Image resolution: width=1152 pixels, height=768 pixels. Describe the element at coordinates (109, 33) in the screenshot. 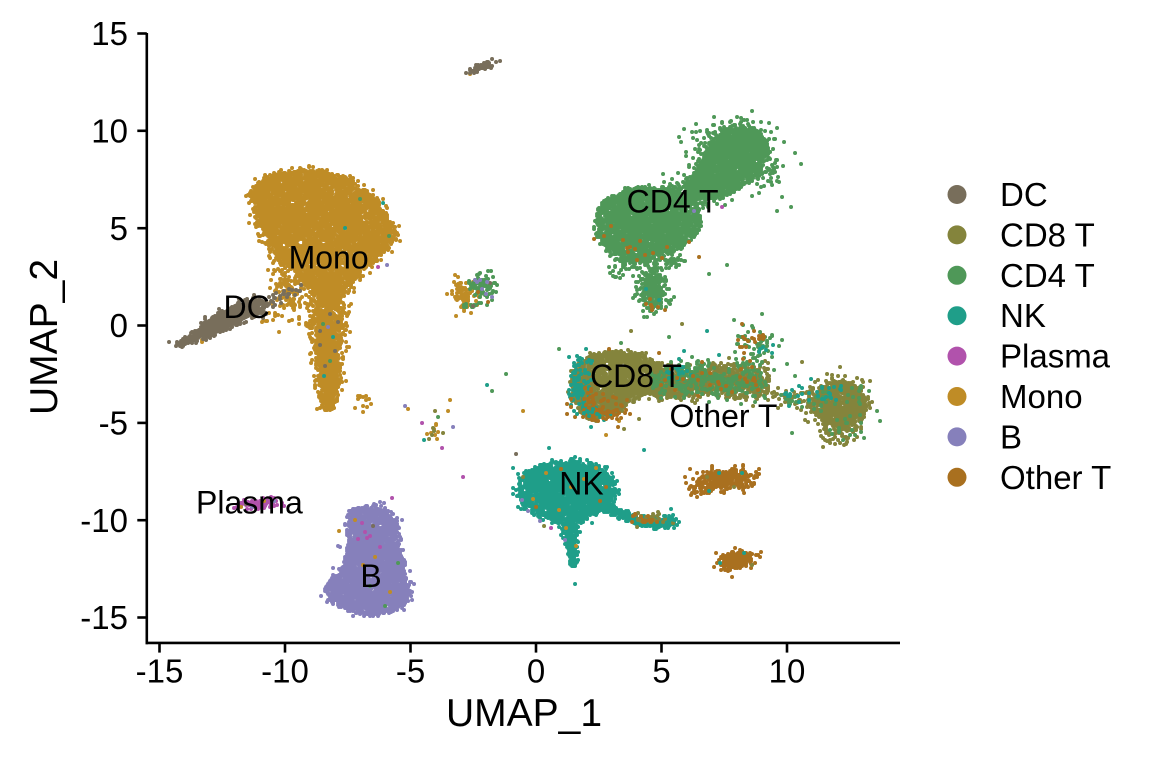

I see `svg-text: 15` at that location.